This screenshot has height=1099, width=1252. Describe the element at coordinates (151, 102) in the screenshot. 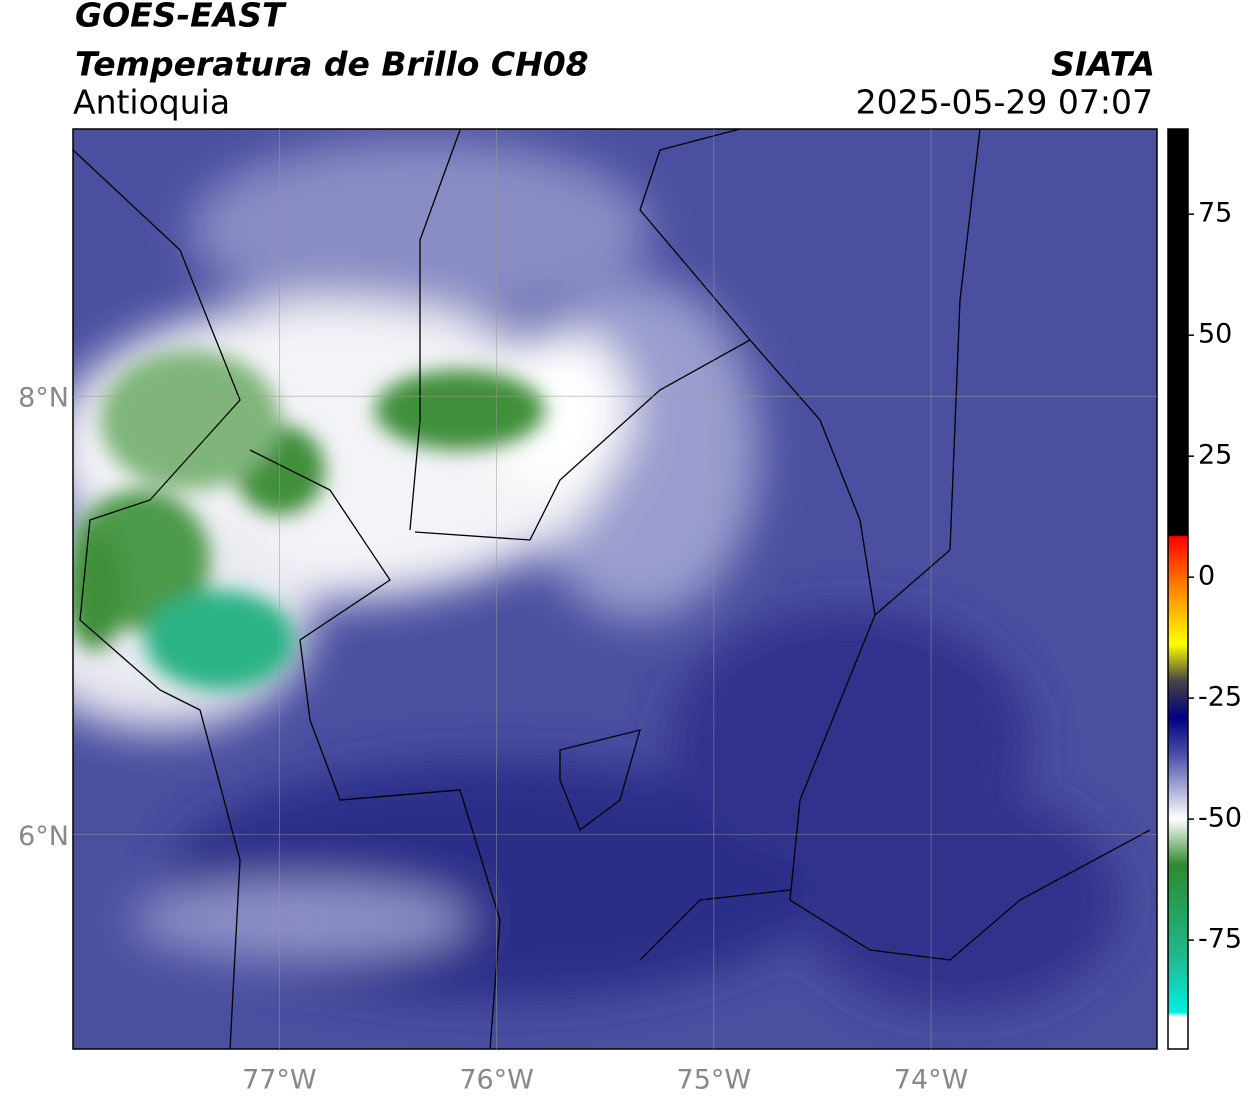

I see `region: Antioquia` at that location.